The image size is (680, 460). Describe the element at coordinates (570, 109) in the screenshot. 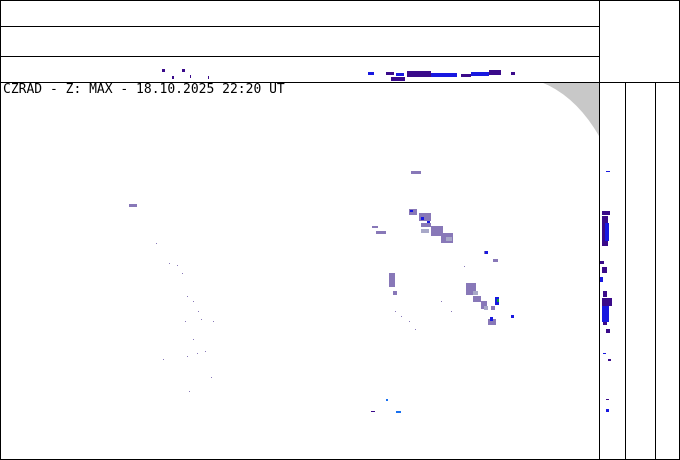

I see `no-data-area` at that location.